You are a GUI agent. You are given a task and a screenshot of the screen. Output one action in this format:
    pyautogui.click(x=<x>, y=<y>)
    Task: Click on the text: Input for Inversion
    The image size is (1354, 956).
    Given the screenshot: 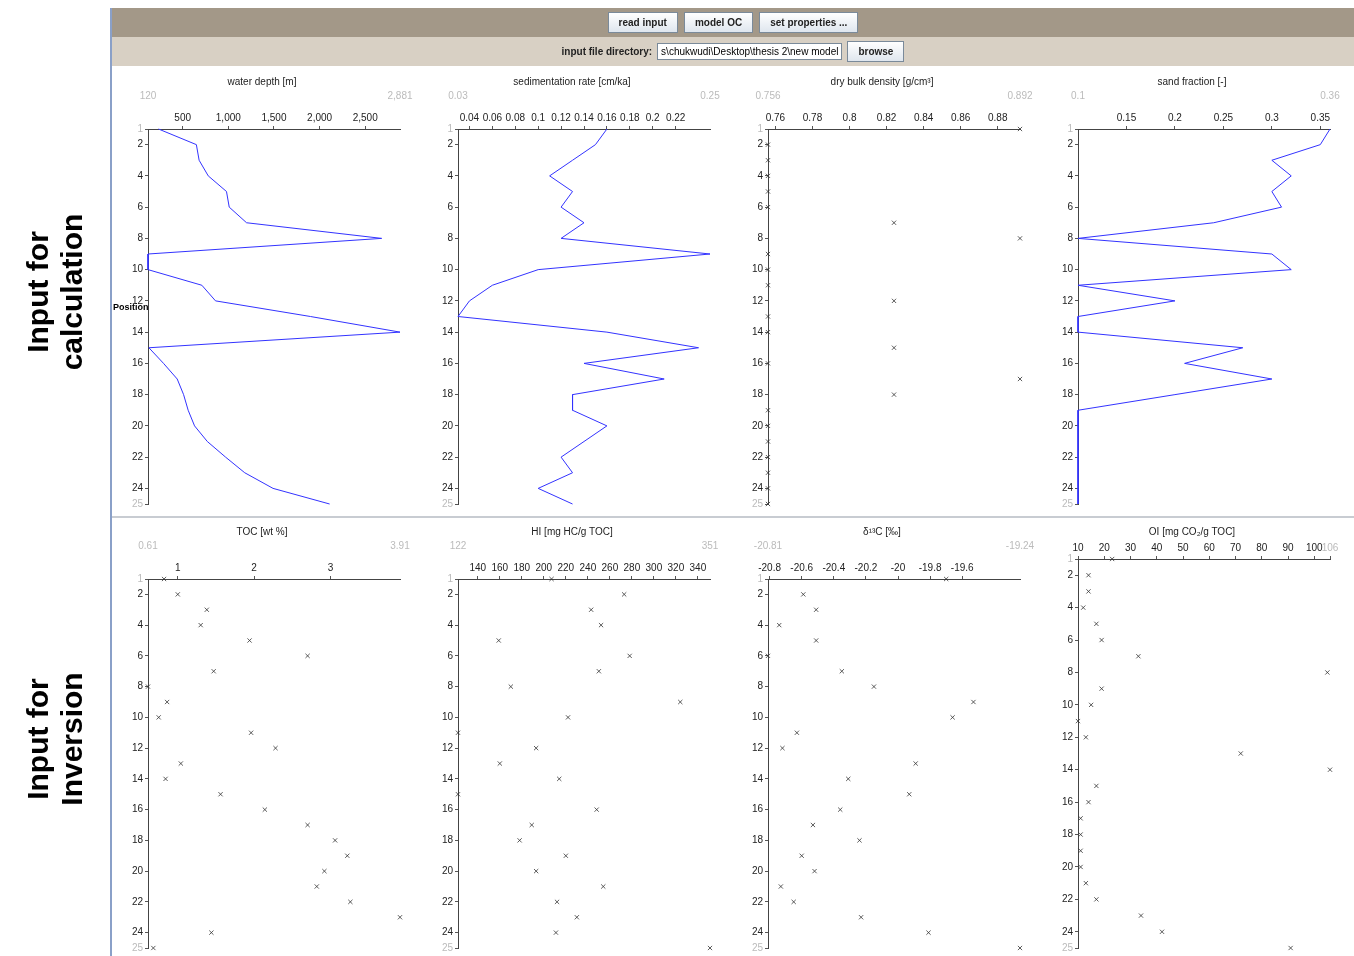 What is the action you would take?
    pyautogui.click(x=55, y=739)
    